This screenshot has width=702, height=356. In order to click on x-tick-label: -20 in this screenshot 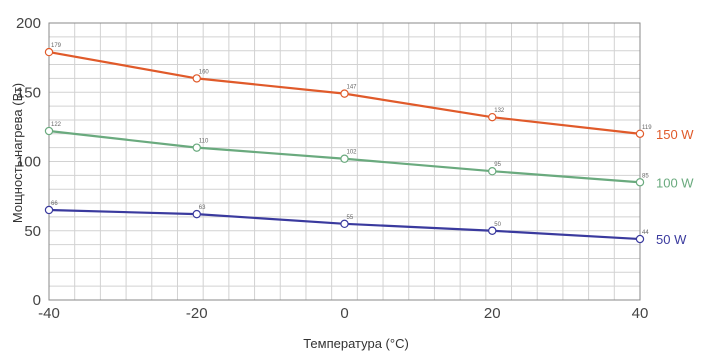, I will do `click(197, 313)`.